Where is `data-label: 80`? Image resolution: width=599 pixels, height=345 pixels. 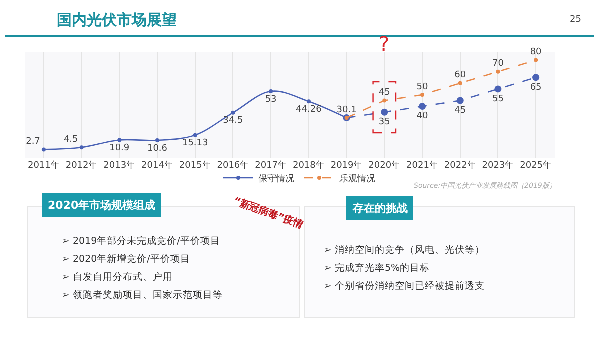
data-label: 80 is located at coordinates (536, 53).